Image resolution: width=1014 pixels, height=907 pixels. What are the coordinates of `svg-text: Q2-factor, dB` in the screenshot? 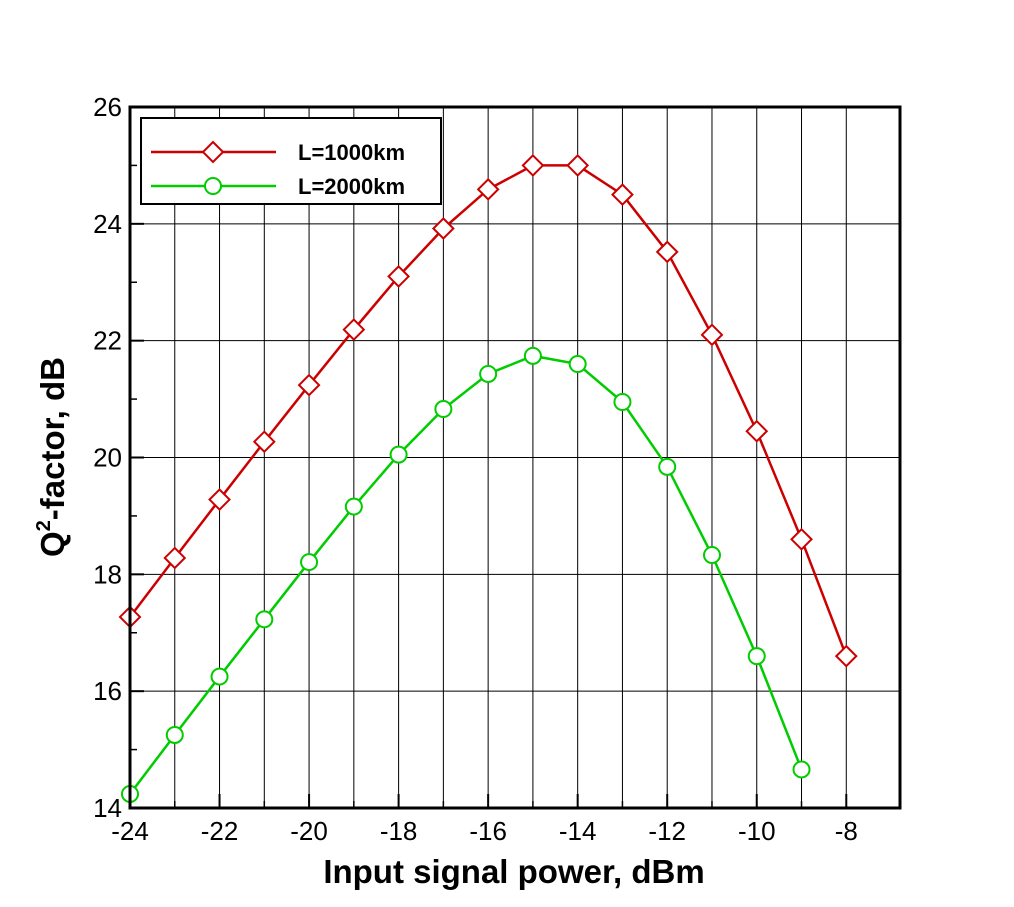 It's located at (52, 457).